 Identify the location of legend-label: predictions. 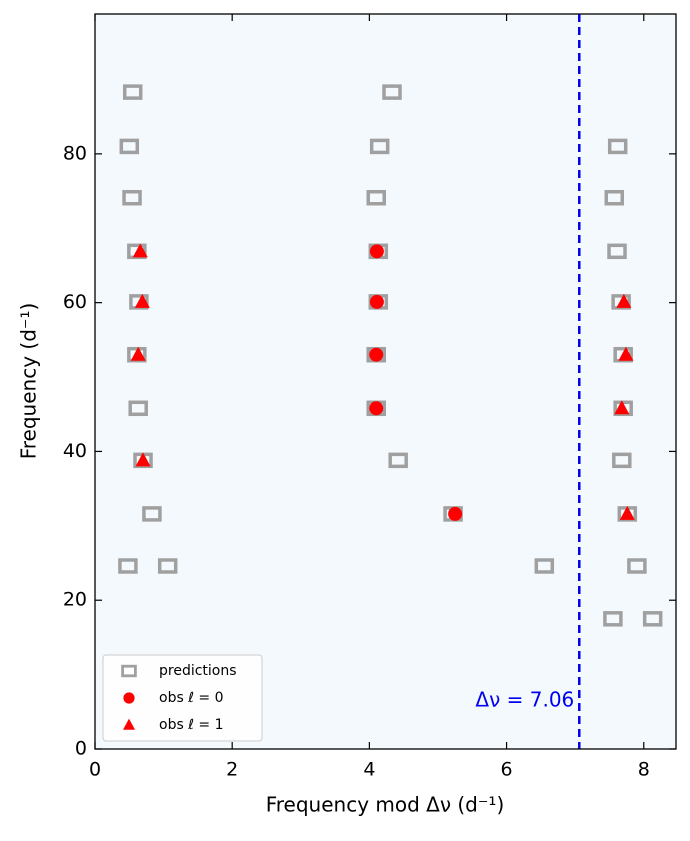
(198, 671).